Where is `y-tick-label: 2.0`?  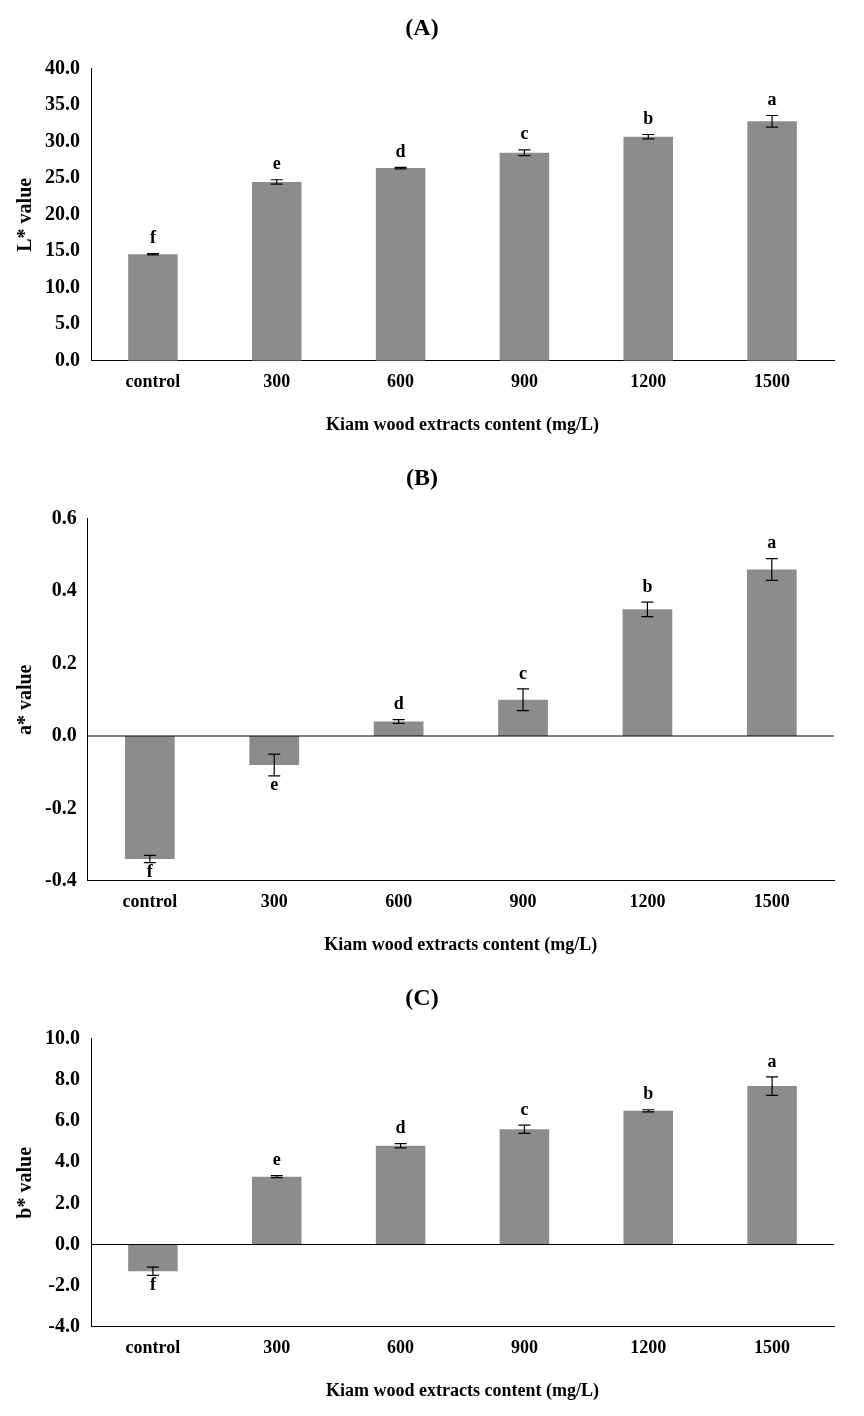 y-tick-label: 2.0 is located at coordinates (67, 1201).